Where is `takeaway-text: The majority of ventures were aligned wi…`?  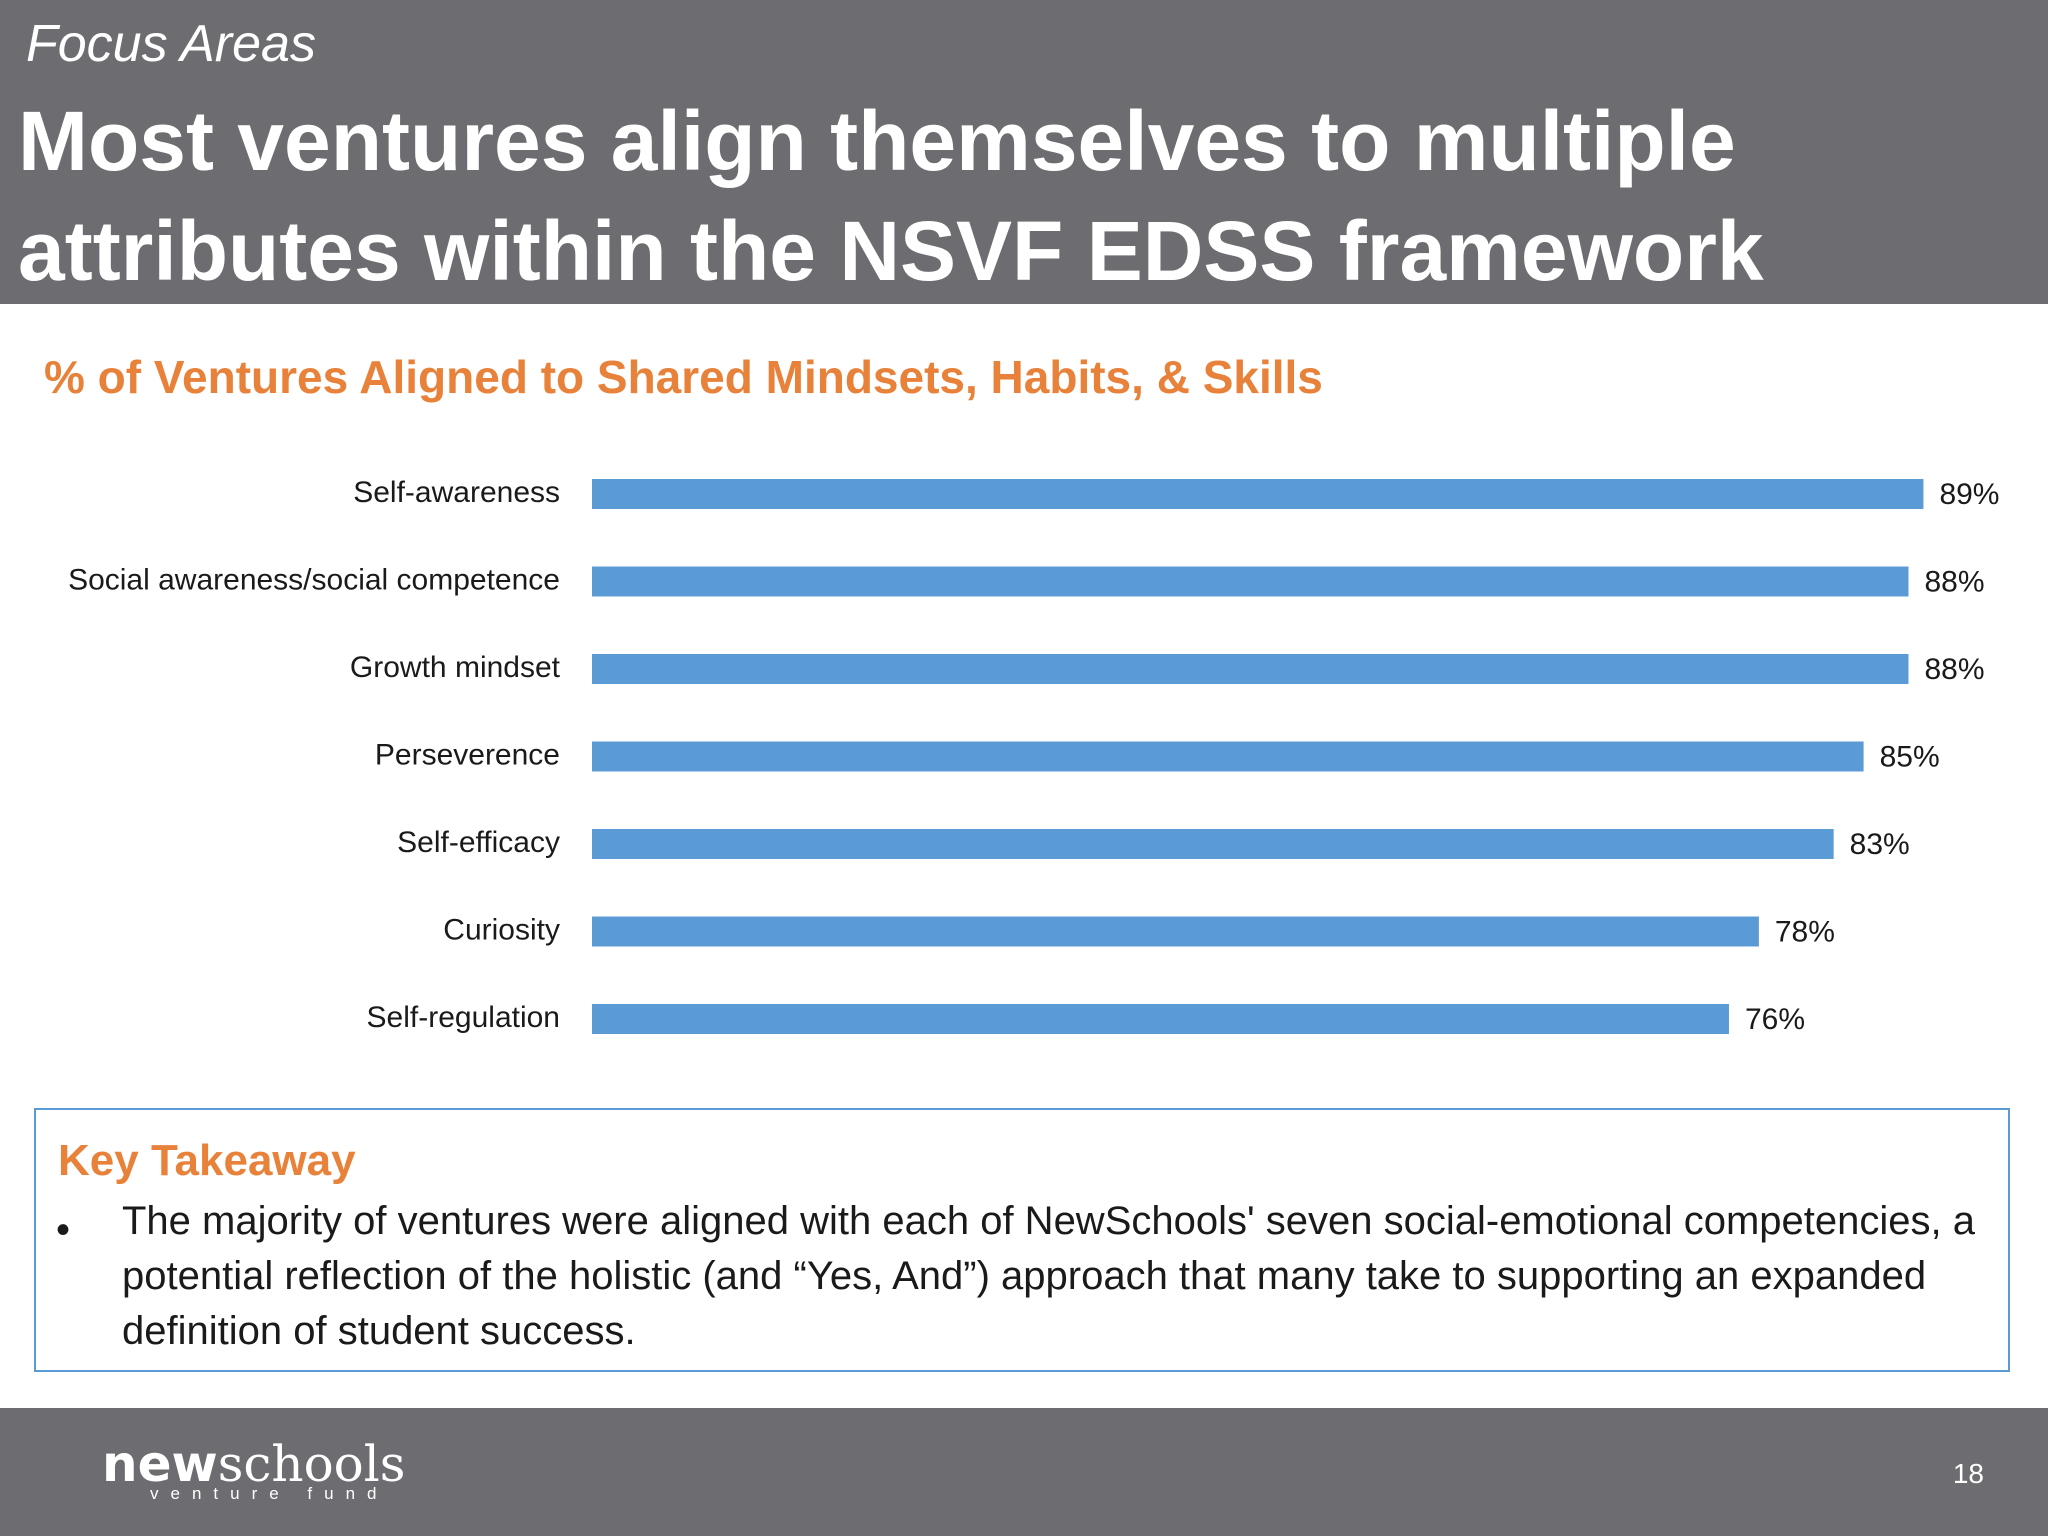 takeaway-text: The majority of ventures were aligned wi… is located at coordinates (1049, 1276).